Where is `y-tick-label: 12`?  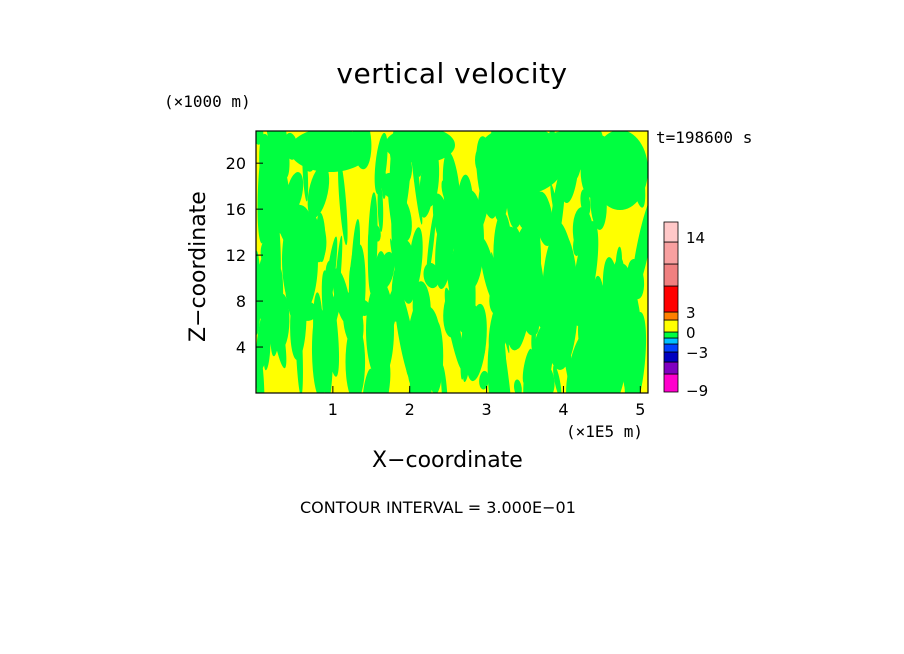
y-tick-label: 12 is located at coordinates (236, 255).